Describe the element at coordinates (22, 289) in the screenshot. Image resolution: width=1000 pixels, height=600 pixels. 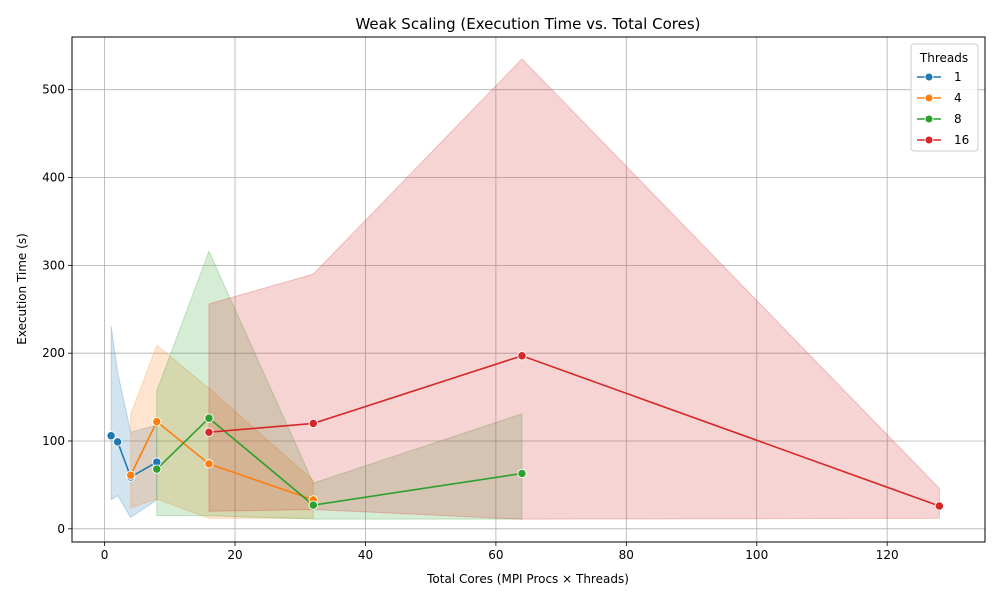
I see `y-axis-label: Execution Time (s)` at that location.